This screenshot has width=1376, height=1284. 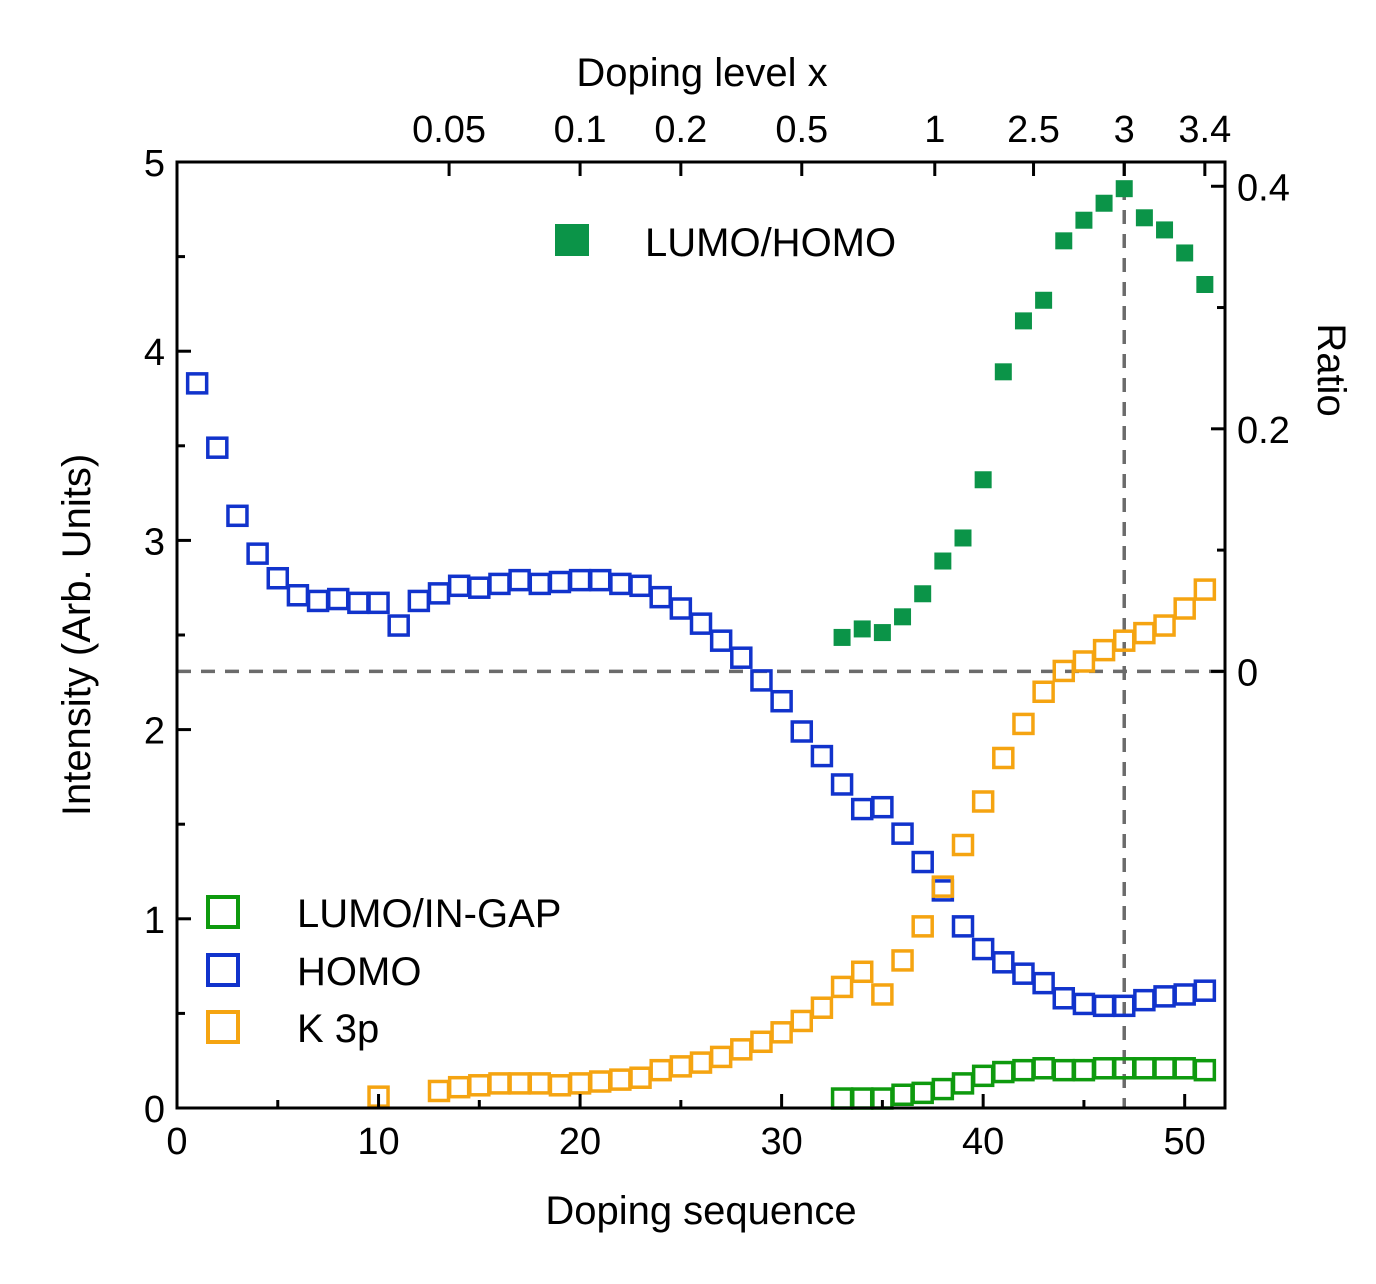 What do you see at coordinates (223, 1027) in the screenshot?
I see `legend-marker-k-3p` at bounding box center [223, 1027].